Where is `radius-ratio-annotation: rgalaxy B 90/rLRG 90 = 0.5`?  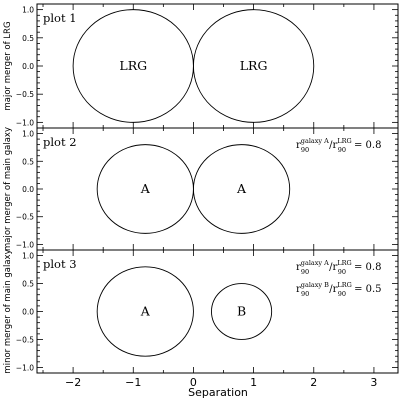
radius-ratio-annotation: rgalaxy B 90/rLRG 90 = 0.5 is located at coordinates (339, 289).